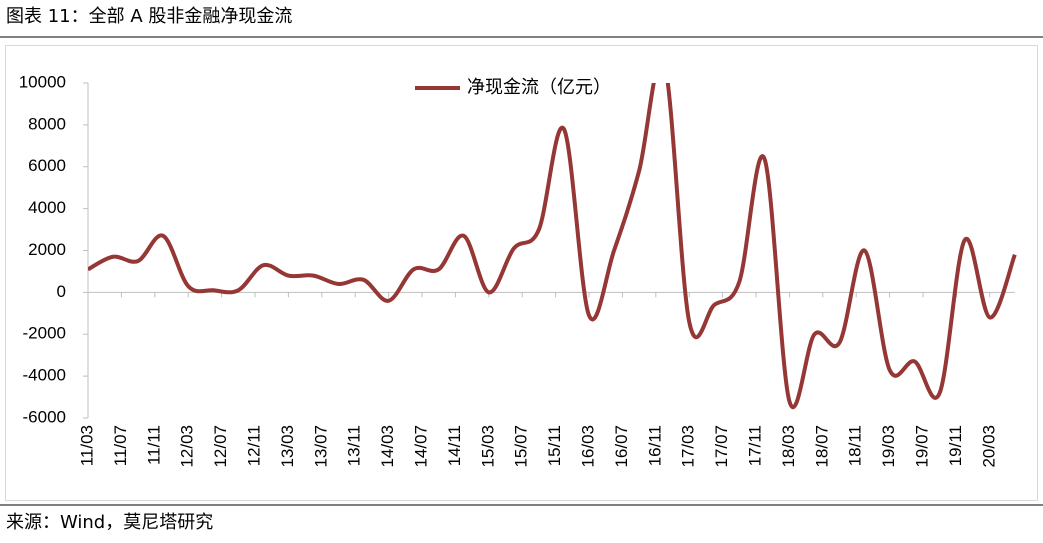  Describe the element at coordinates (320, 446) in the screenshot. I see `x-tick-label: 13/07` at that location.